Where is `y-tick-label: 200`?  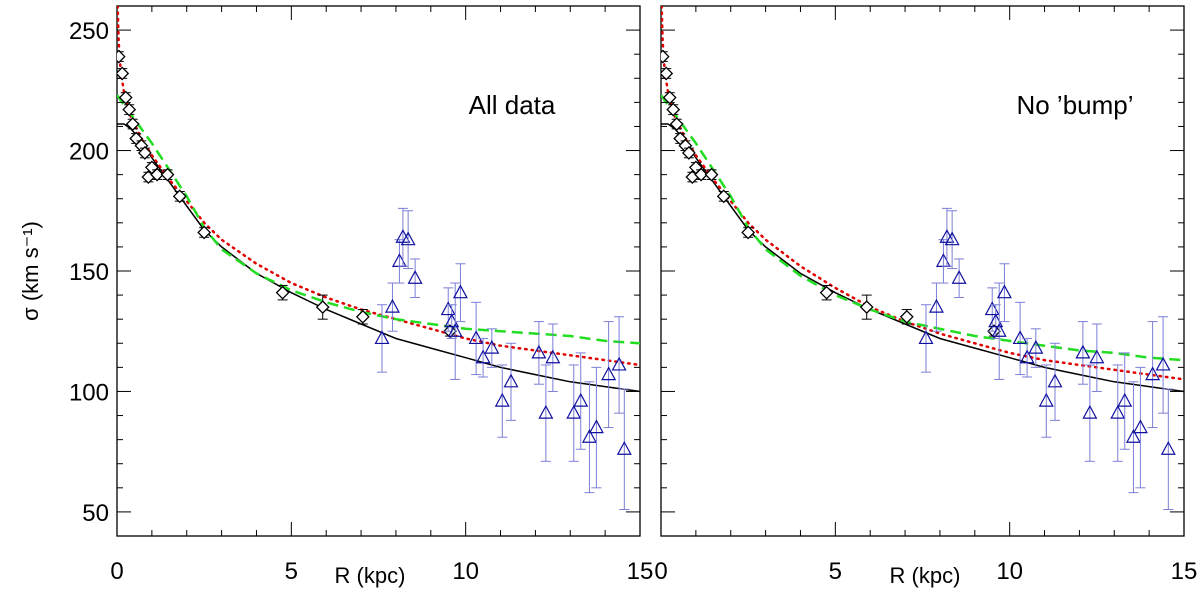
y-tick-label: 200 is located at coordinates (89, 152).